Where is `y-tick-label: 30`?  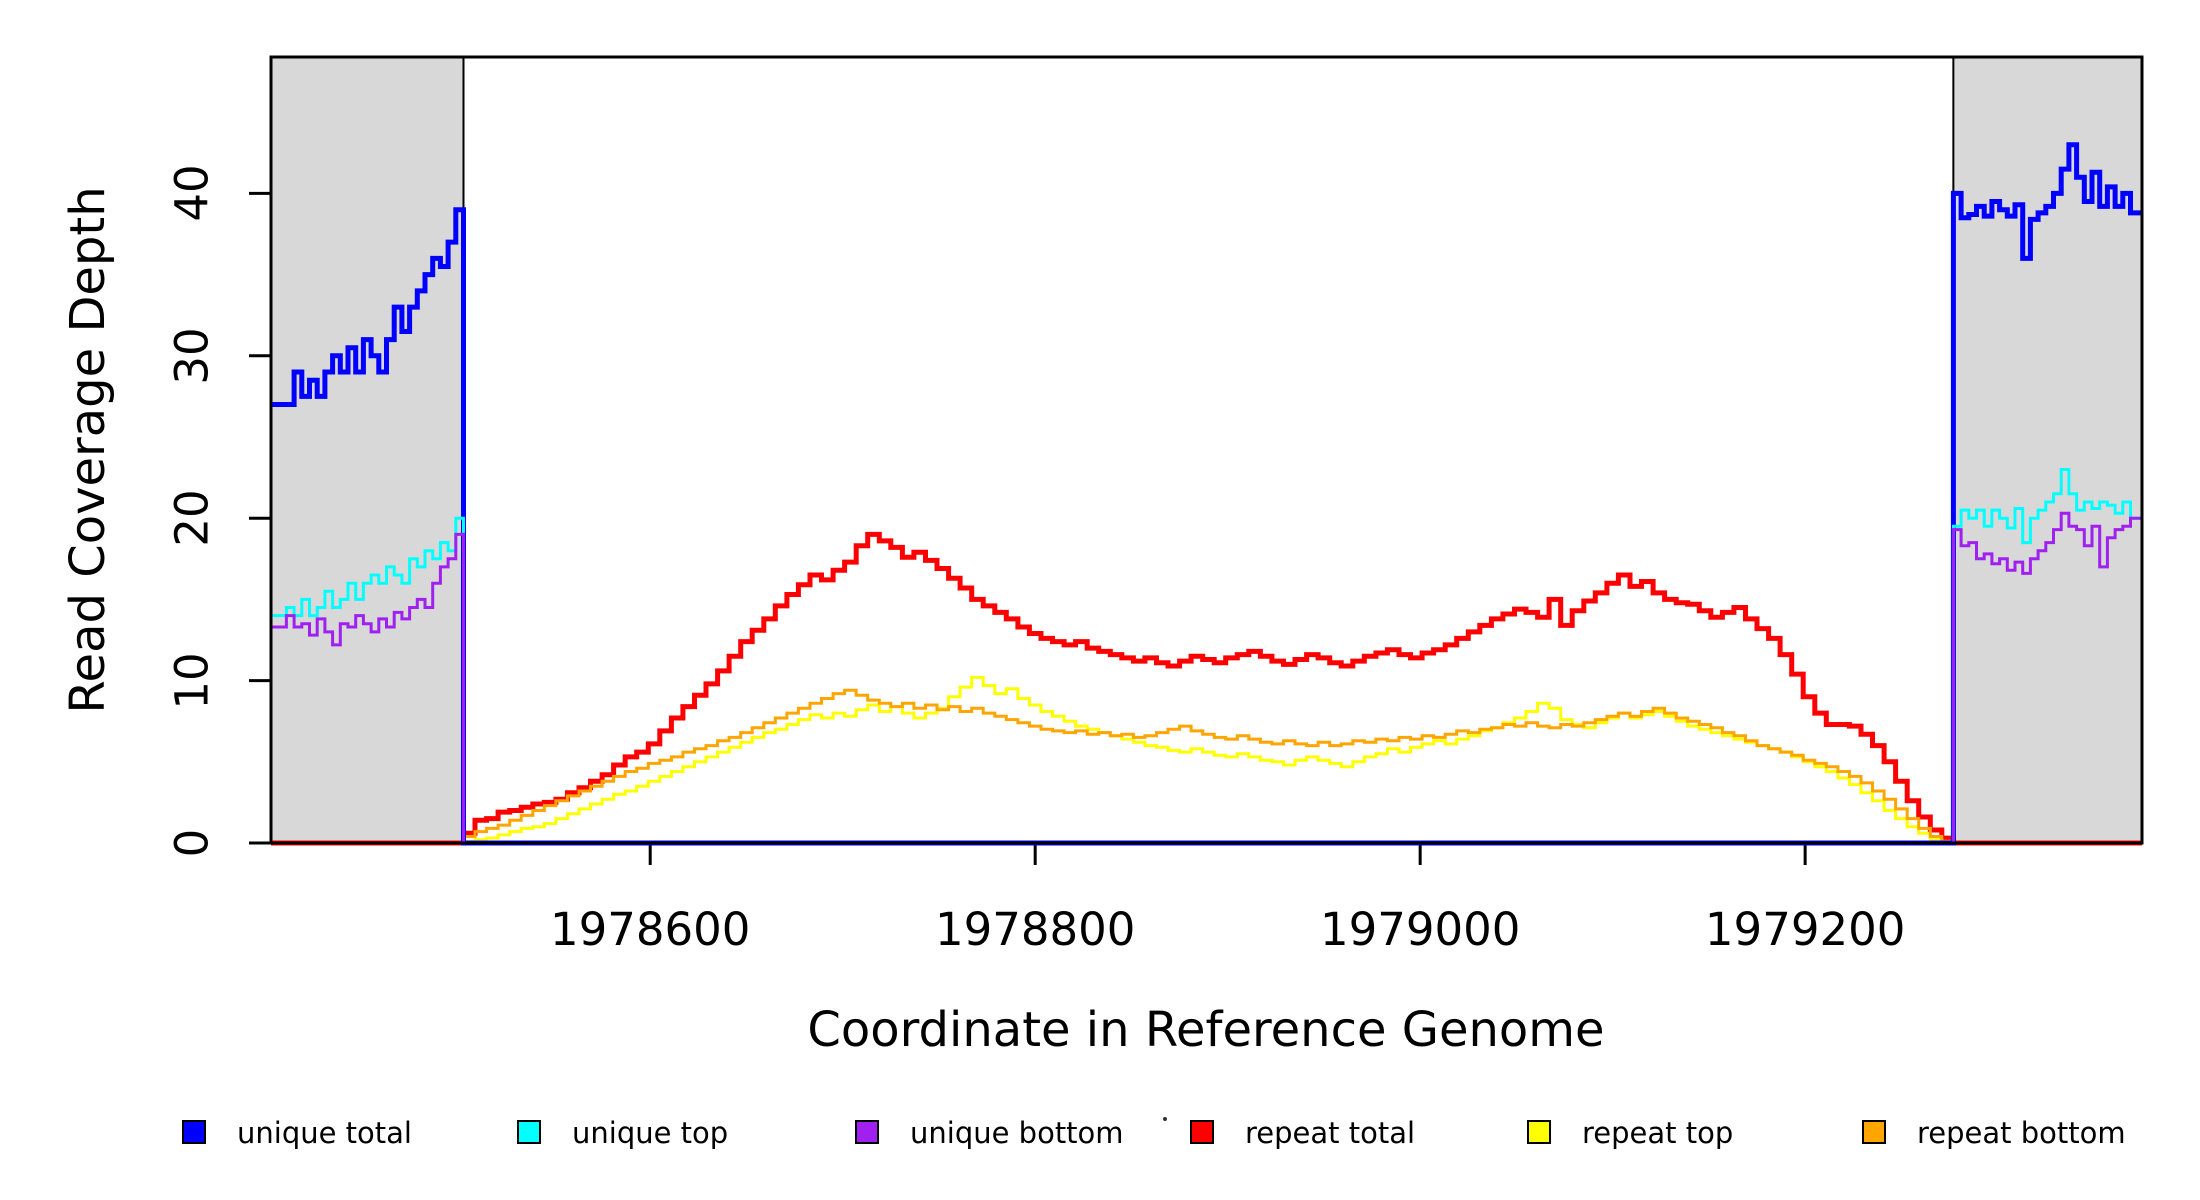 y-tick-label: 30 is located at coordinates (192, 356).